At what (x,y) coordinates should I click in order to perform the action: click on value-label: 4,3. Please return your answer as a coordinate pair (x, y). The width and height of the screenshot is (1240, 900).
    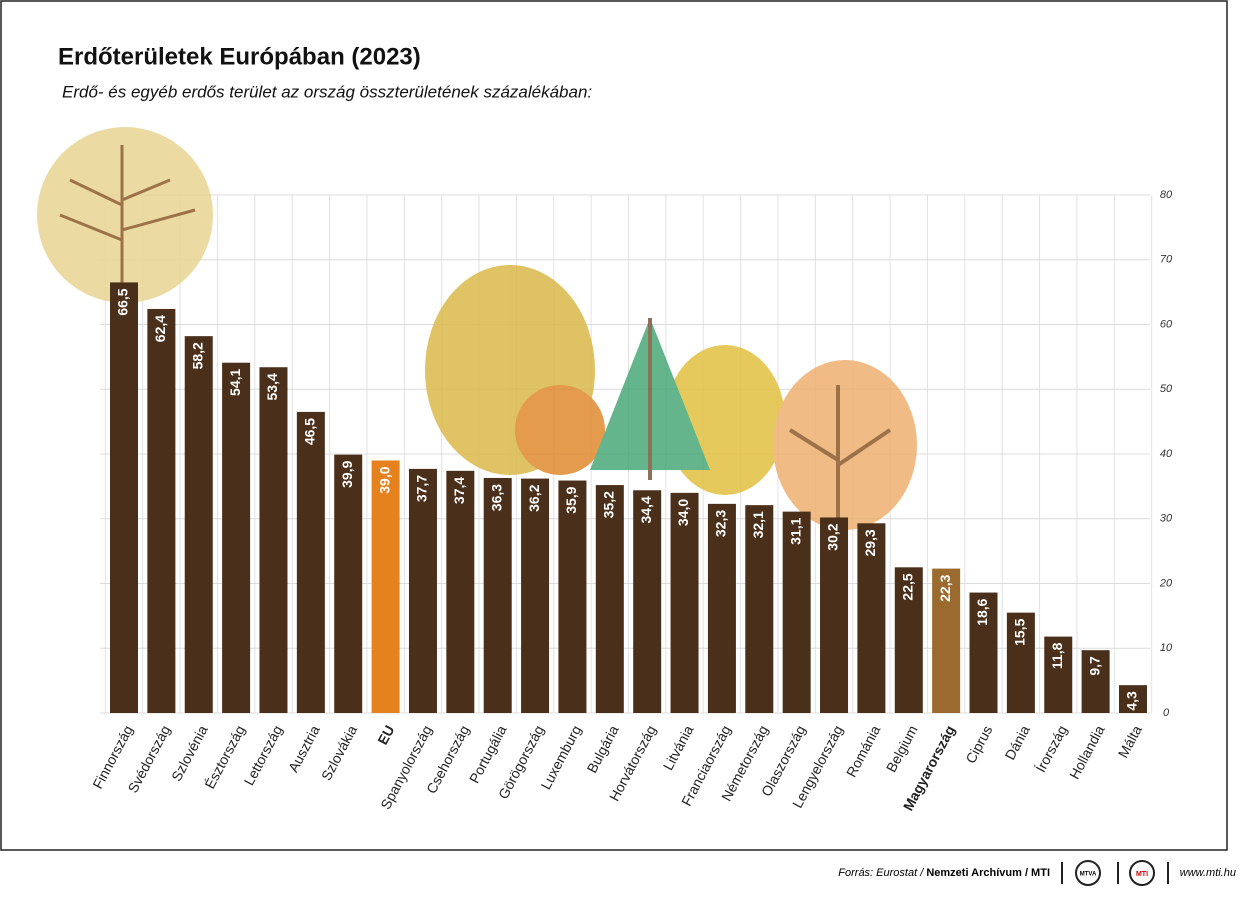
    Looking at the image, I should click on (1132, 701).